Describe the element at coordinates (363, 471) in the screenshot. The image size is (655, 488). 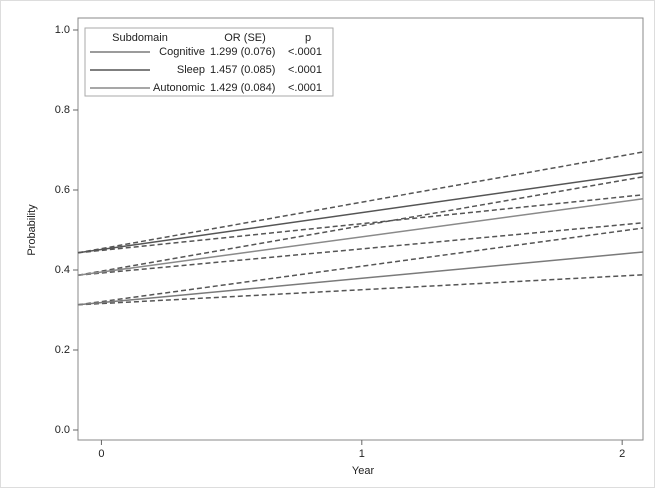
I see `x-axis-label: Year` at that location.